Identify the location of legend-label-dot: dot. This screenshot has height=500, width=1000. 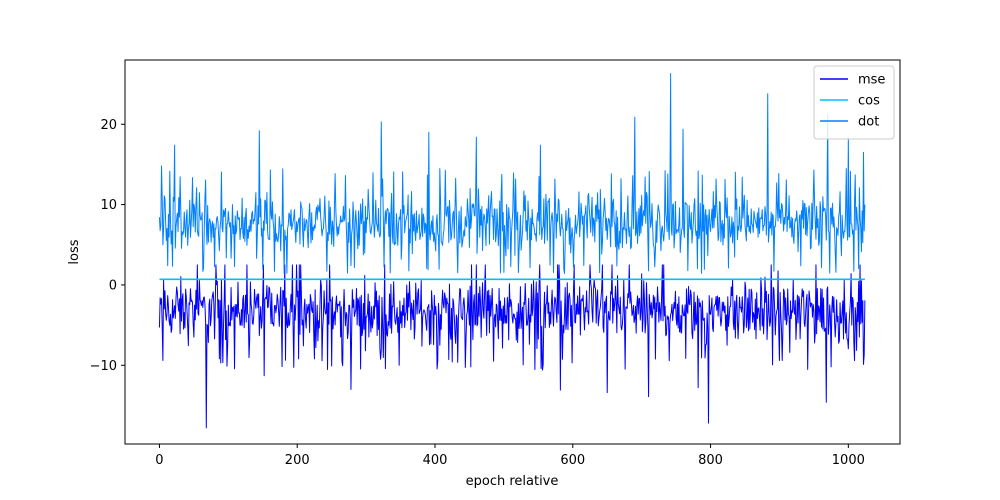
(868, 122).